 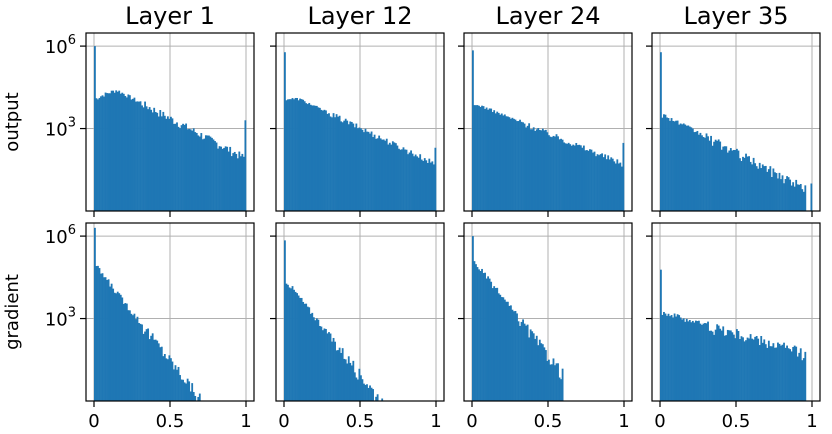 I want to click on column-title: Layer 1, so click(x=170, y=16).